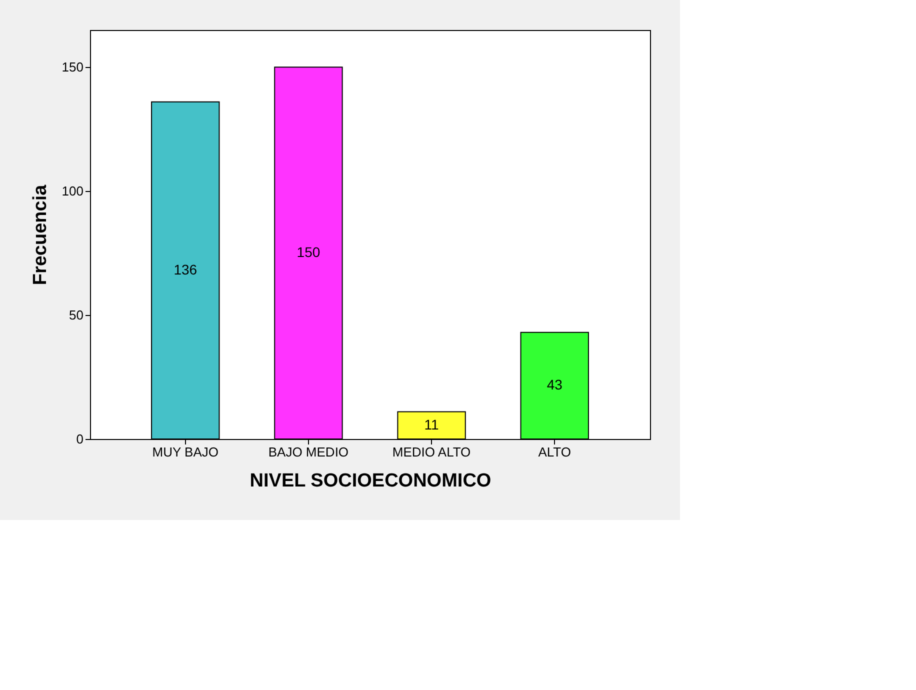 This screenshot has height=690, width=916. I want to click on y-axis-title: Frecuencia, so click(40, 235).